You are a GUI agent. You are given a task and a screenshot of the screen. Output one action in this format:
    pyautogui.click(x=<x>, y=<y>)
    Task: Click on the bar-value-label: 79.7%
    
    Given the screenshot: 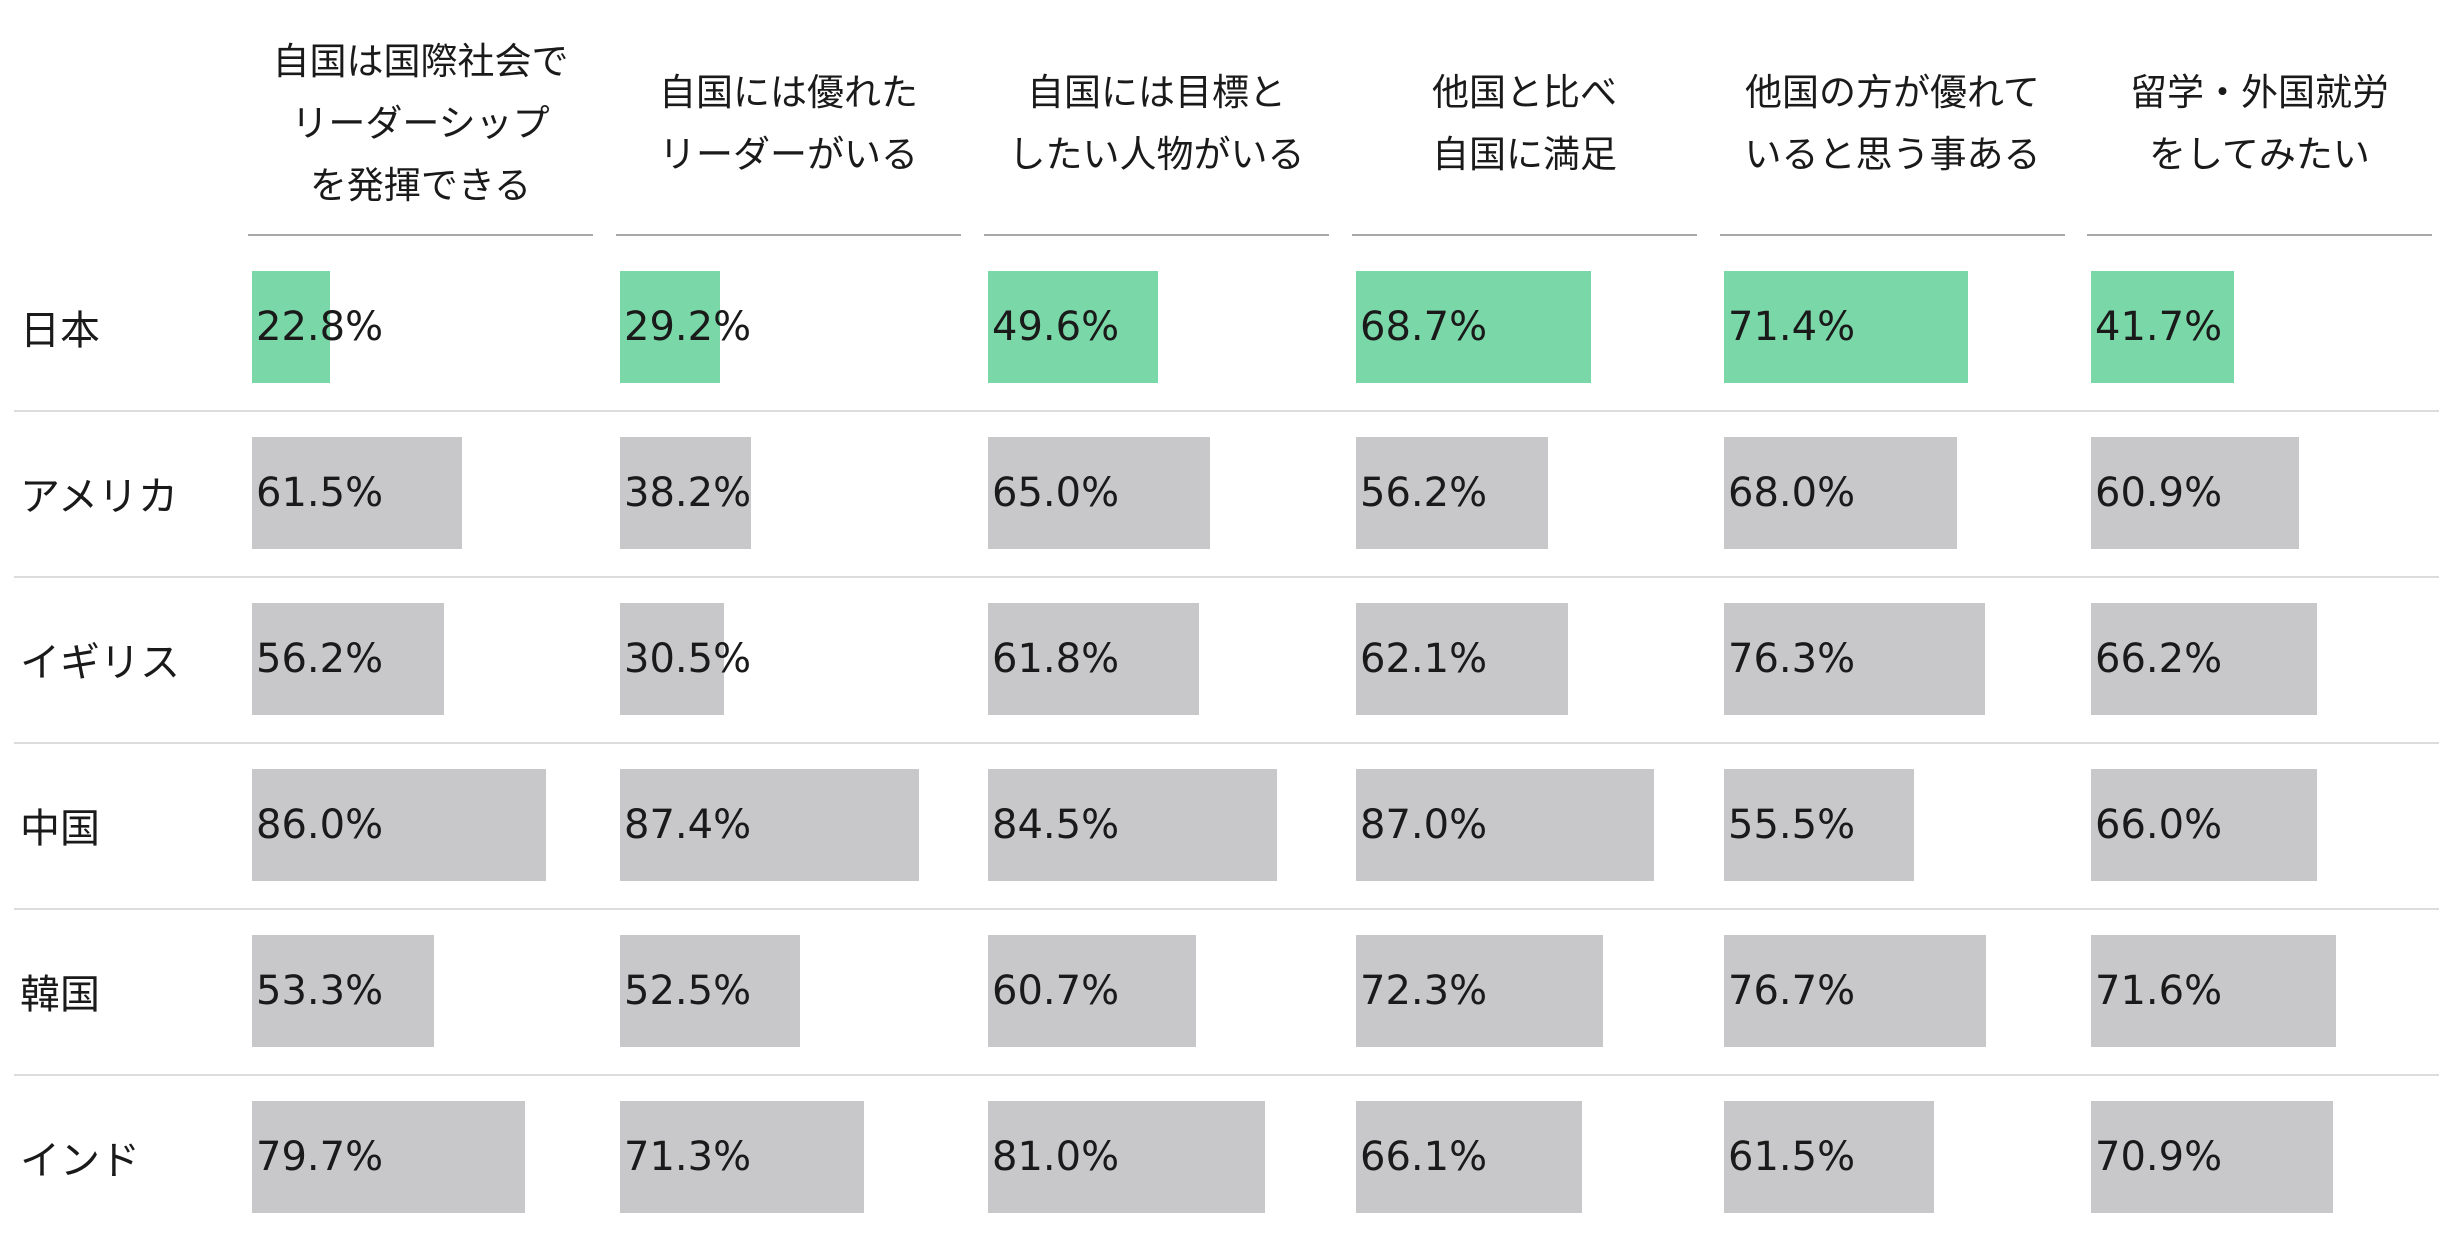 What is the action you would take?
    pyautogui.click(x=320, y=1157)
    